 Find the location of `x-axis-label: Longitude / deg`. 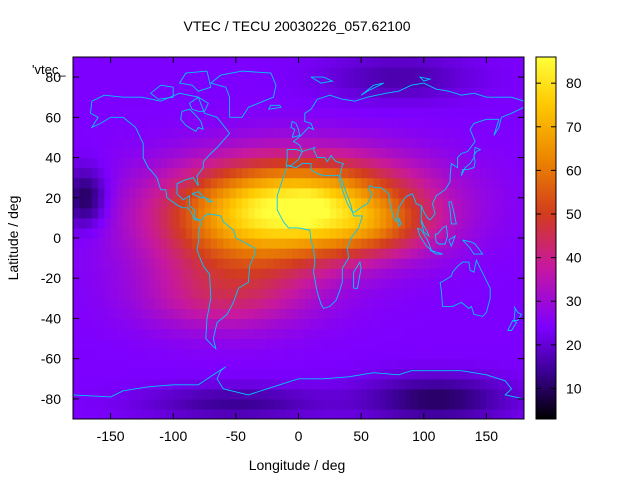

x-axis-label: Longitude / deg is located at coordinates (297, 465).